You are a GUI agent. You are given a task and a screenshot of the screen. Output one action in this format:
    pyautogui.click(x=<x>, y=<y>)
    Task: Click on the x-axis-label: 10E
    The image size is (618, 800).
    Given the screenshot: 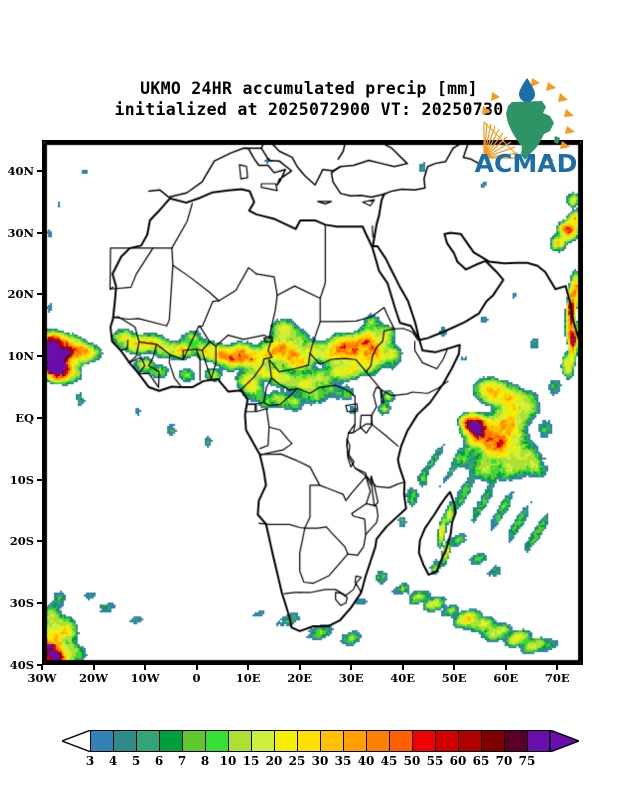 What is the action you would take?
    pyautogui.click(x=248, y=678)
    